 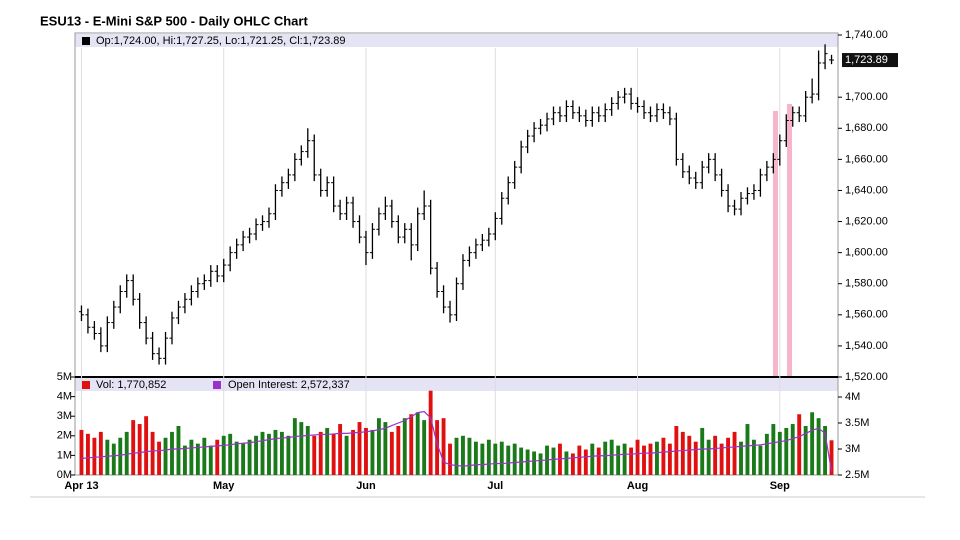 I want to click on y-tick-label: 1,520.00, so click(x=866, y=377).